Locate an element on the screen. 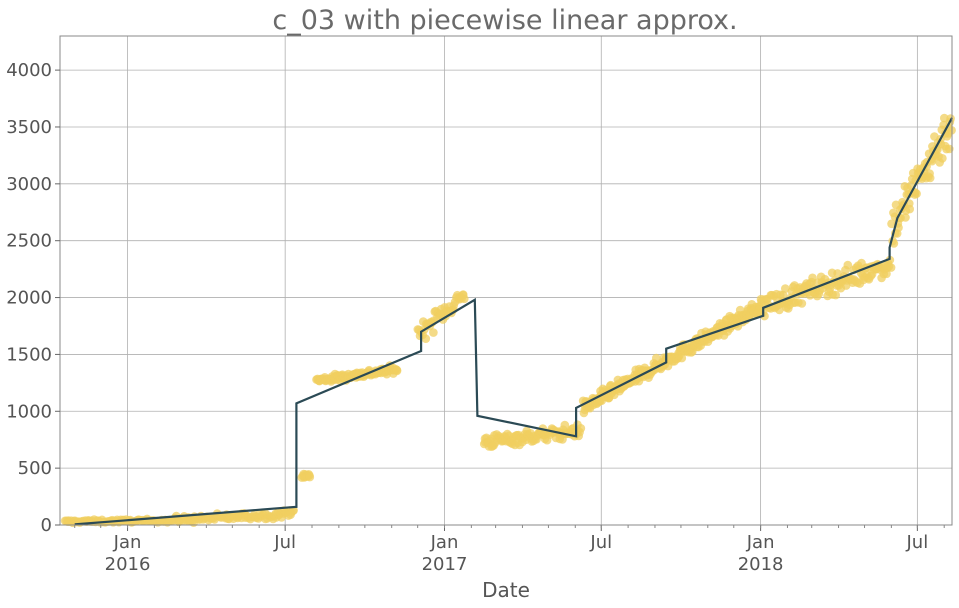 The width and height of the screenshot is (959, 608). x-tick-year-label: 2017 is located at coordinates (445, 564).